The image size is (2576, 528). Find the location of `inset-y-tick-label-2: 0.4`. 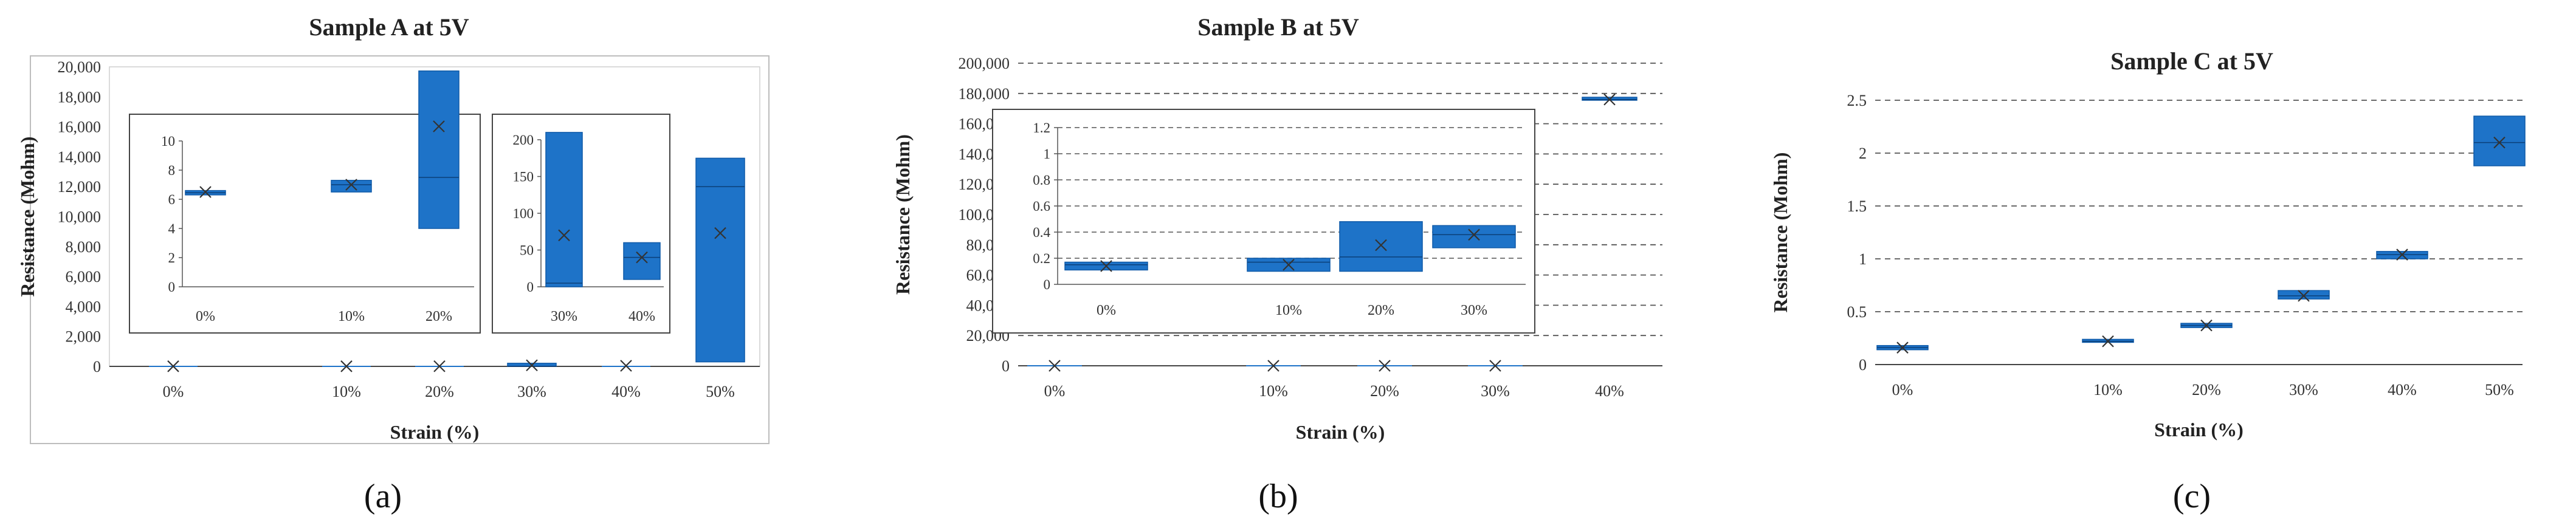

inset-y-tick-label-2: 0.4 is located at coordinates (1041, 232).